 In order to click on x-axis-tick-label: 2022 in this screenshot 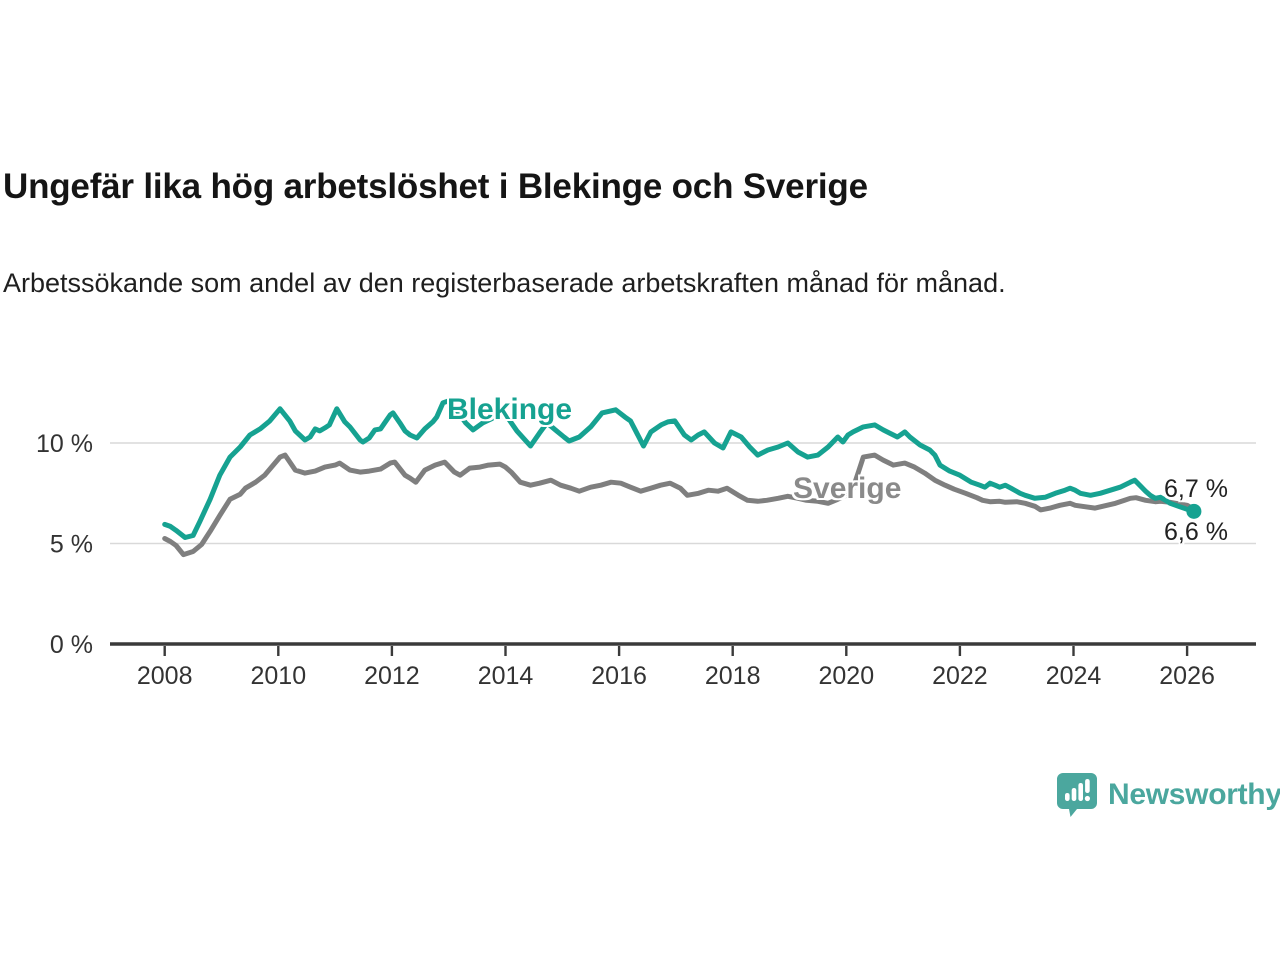, I will do `click(960, 676)`.